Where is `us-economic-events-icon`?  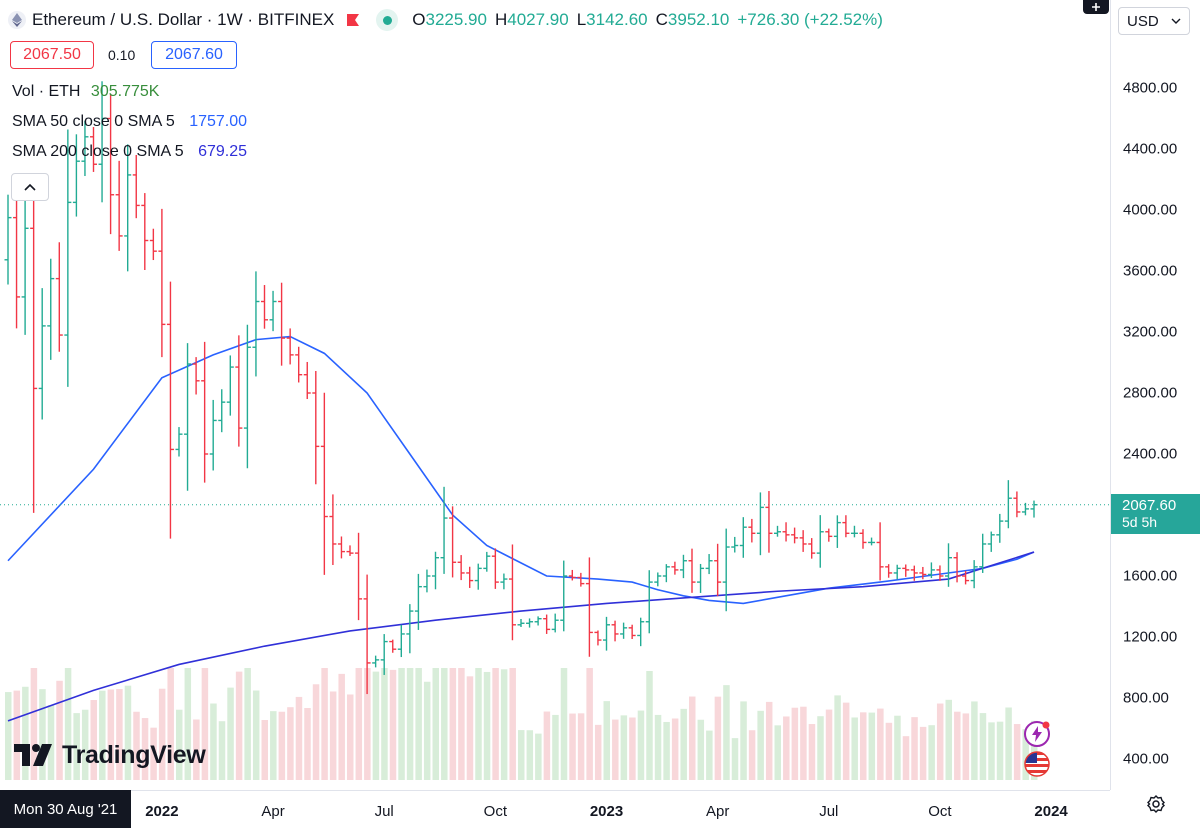 us-economic-events-icon is located at coordinates (1037, 764).